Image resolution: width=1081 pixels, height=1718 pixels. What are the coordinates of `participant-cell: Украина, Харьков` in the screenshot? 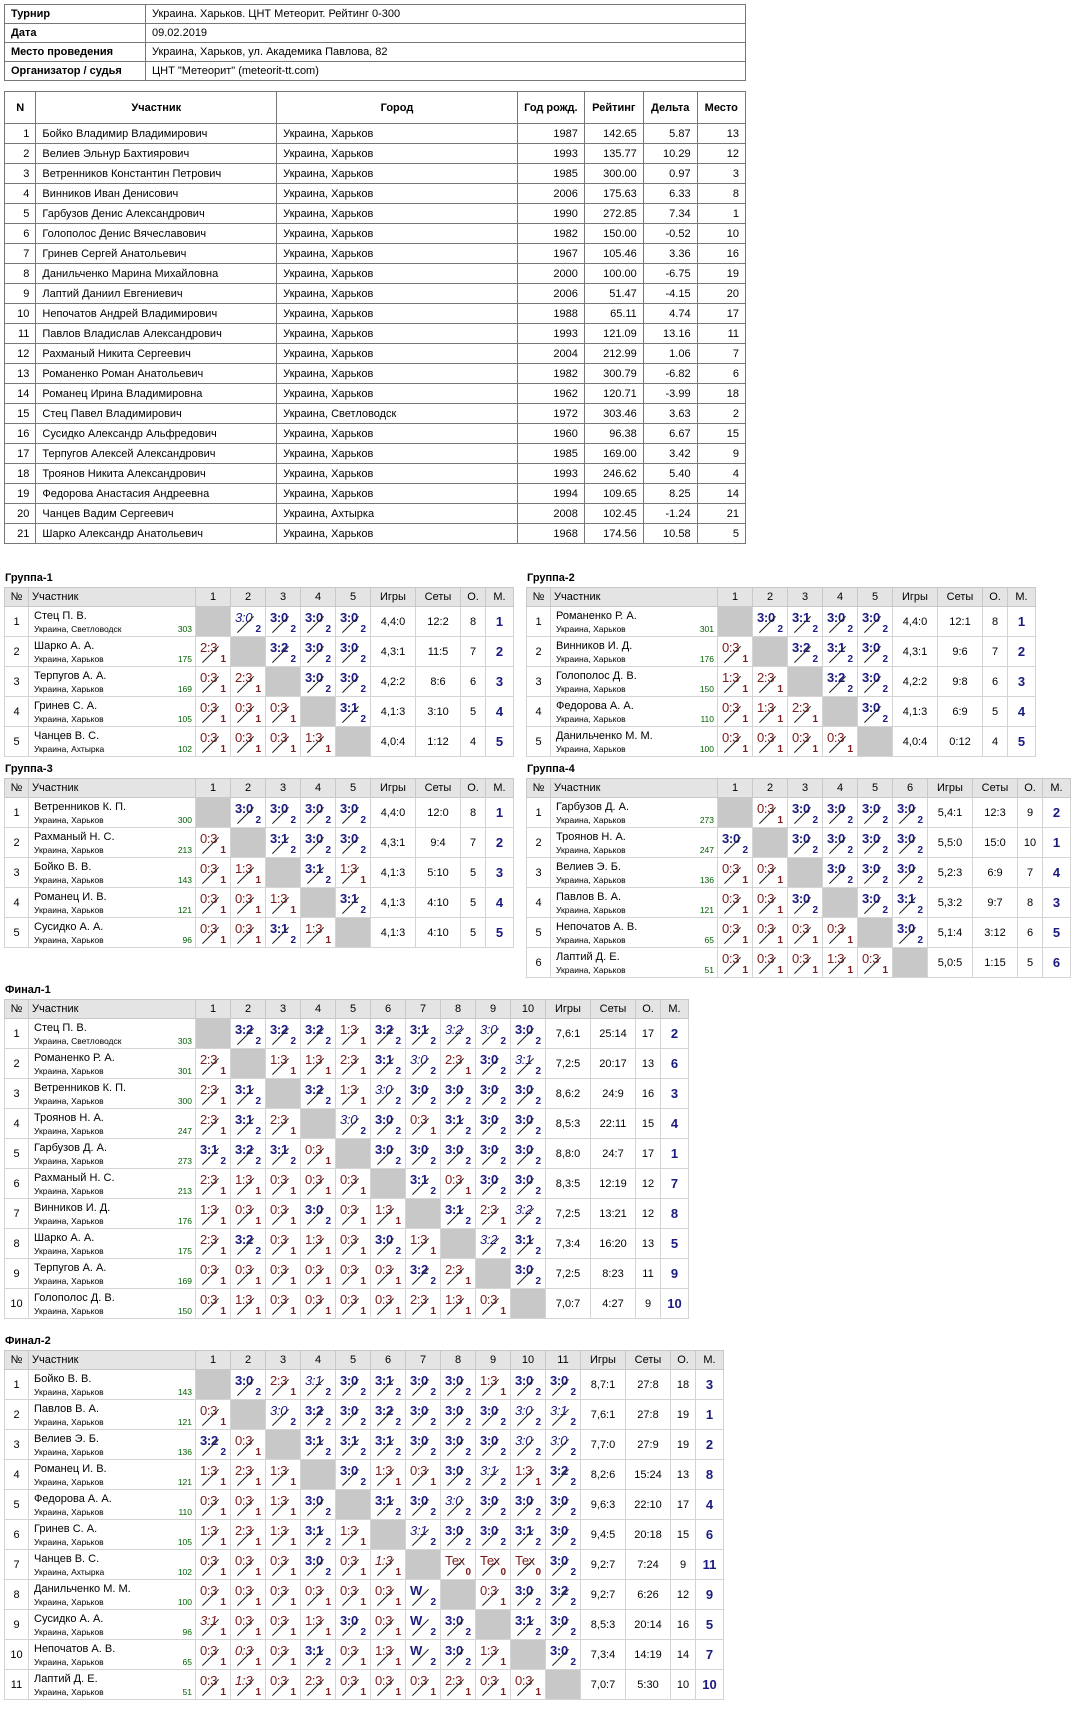 It's located at (397, 353).